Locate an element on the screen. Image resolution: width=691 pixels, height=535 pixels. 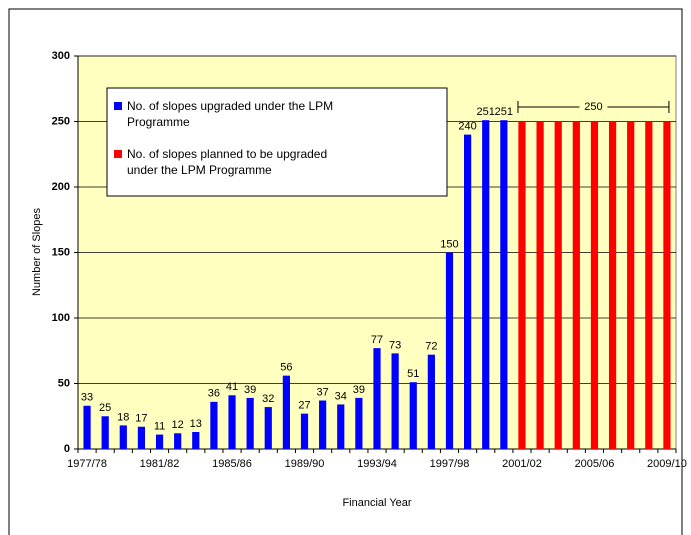
value-label: 13 is located at coordinates (196, 424).